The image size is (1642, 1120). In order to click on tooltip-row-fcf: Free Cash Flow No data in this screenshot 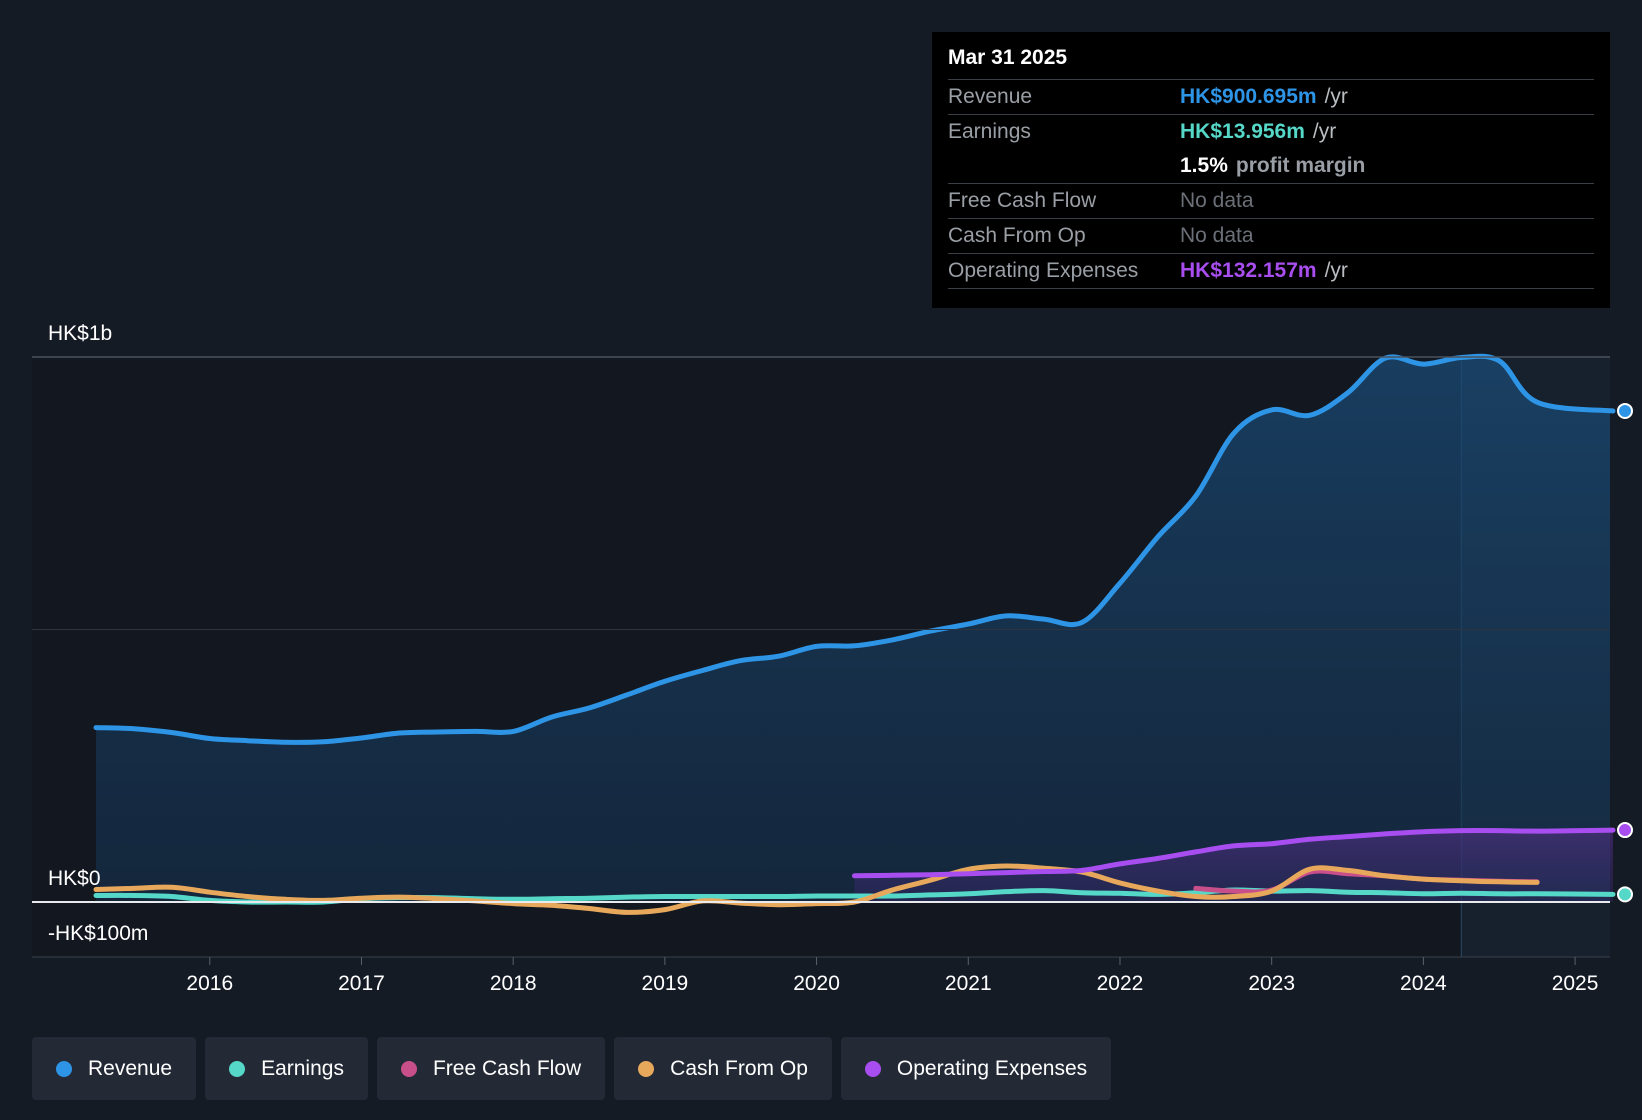, I will do `click(1271, 200)`.